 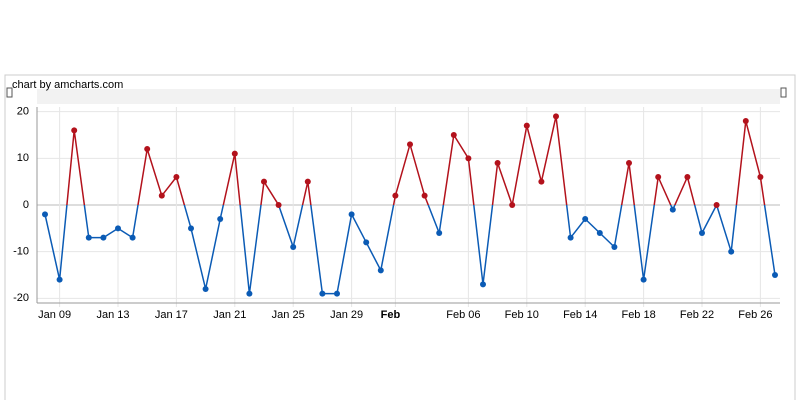 I want to click on y-tick-label: 0, so click(x=26, y=205).